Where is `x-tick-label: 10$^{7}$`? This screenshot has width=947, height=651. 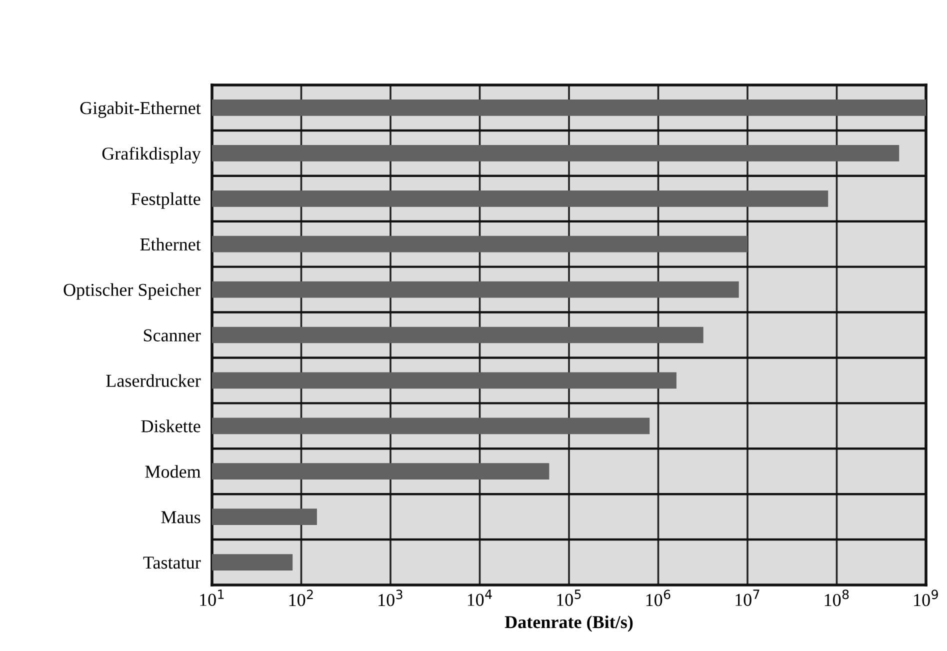 x-tick-label: 10$^{7}$ is located at coordinates (748, 598).